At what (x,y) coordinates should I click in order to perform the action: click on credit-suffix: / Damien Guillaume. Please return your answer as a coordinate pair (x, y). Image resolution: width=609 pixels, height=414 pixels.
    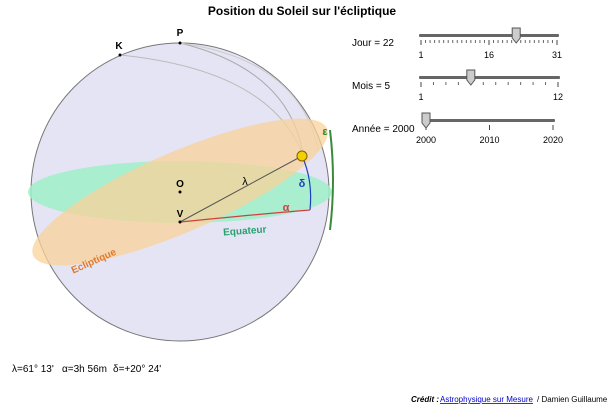
    Looking at the image, I should click on (572, 399).